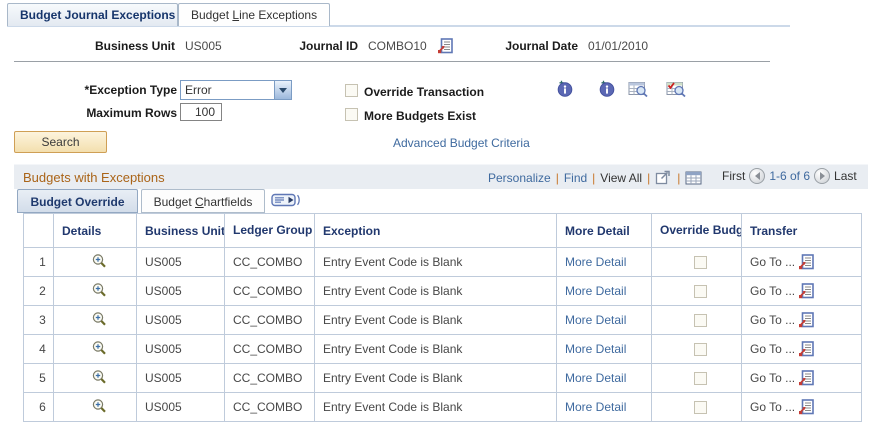 This screenshot has height=422, width=879. I want to click on next-arrow-icon, so click(822, 176).